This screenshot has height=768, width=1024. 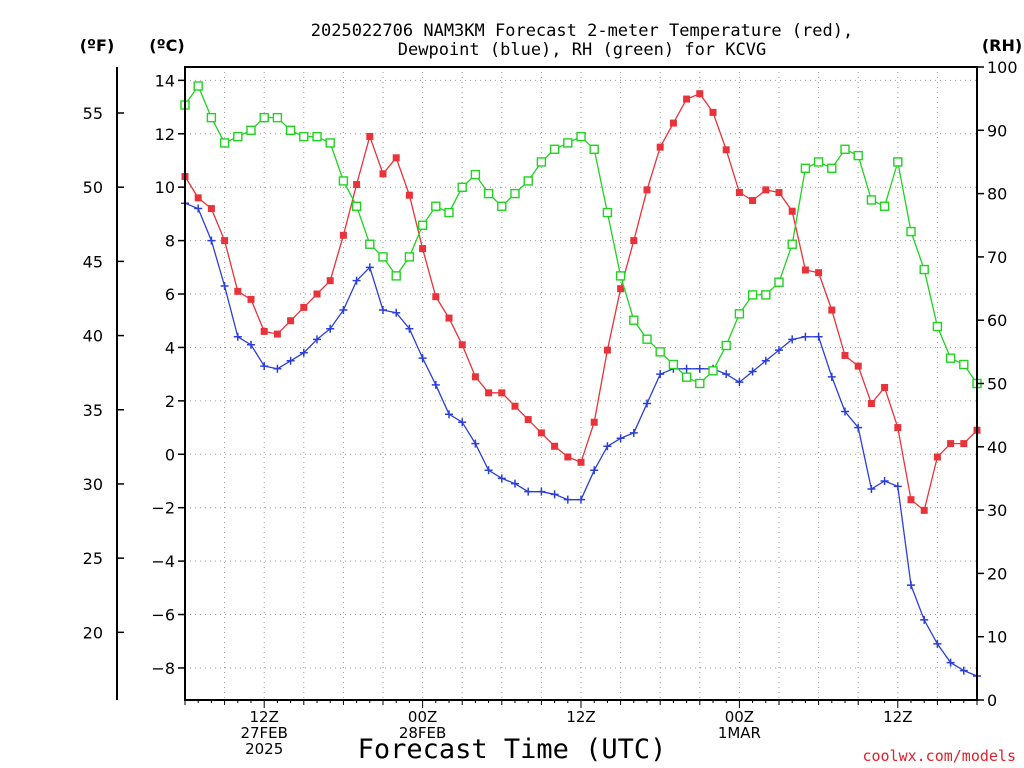 I want to click on x-tick-label: 12Z, so click(x=264, y=717).